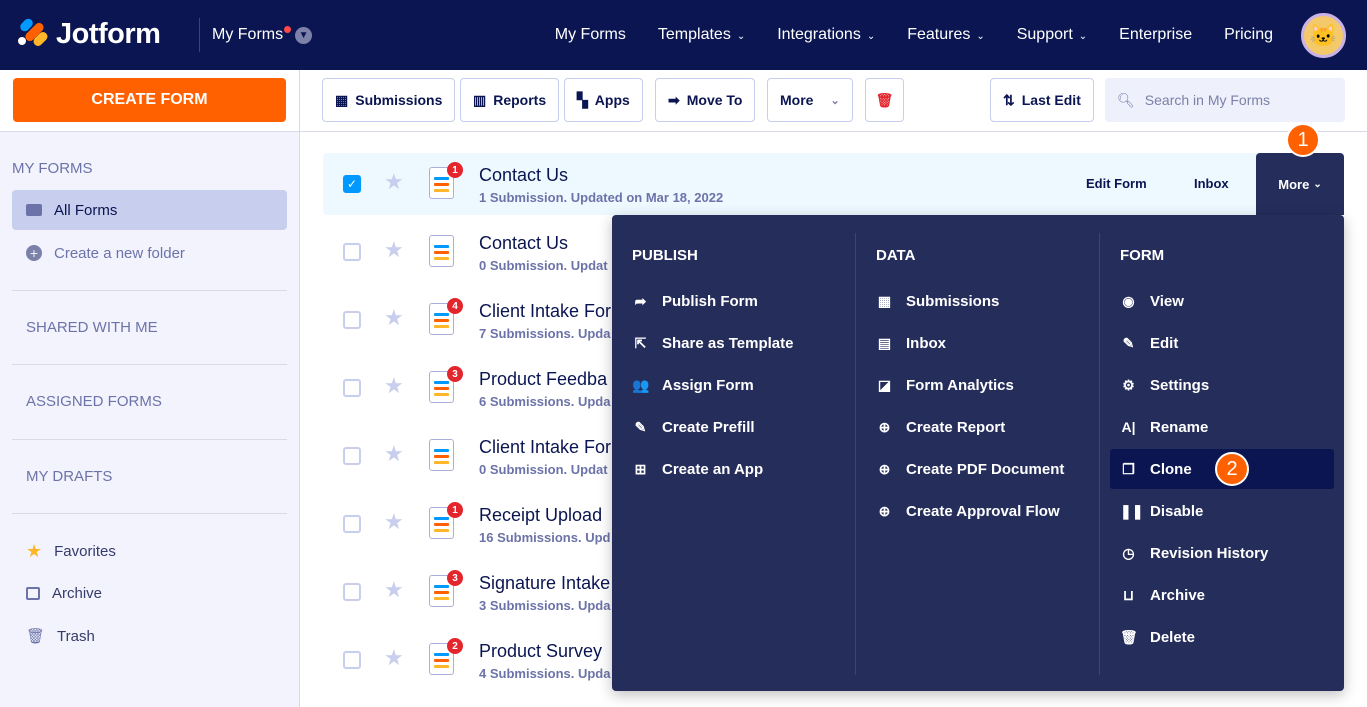  I want to click on jotform-logo: Jotform, so click(88, 33).